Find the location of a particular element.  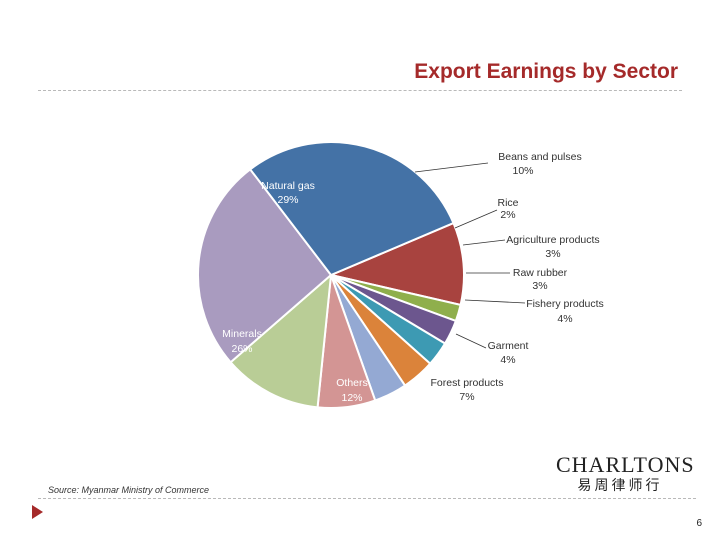

slice-label: Beans and pulses is located at coordinates (539, 157).